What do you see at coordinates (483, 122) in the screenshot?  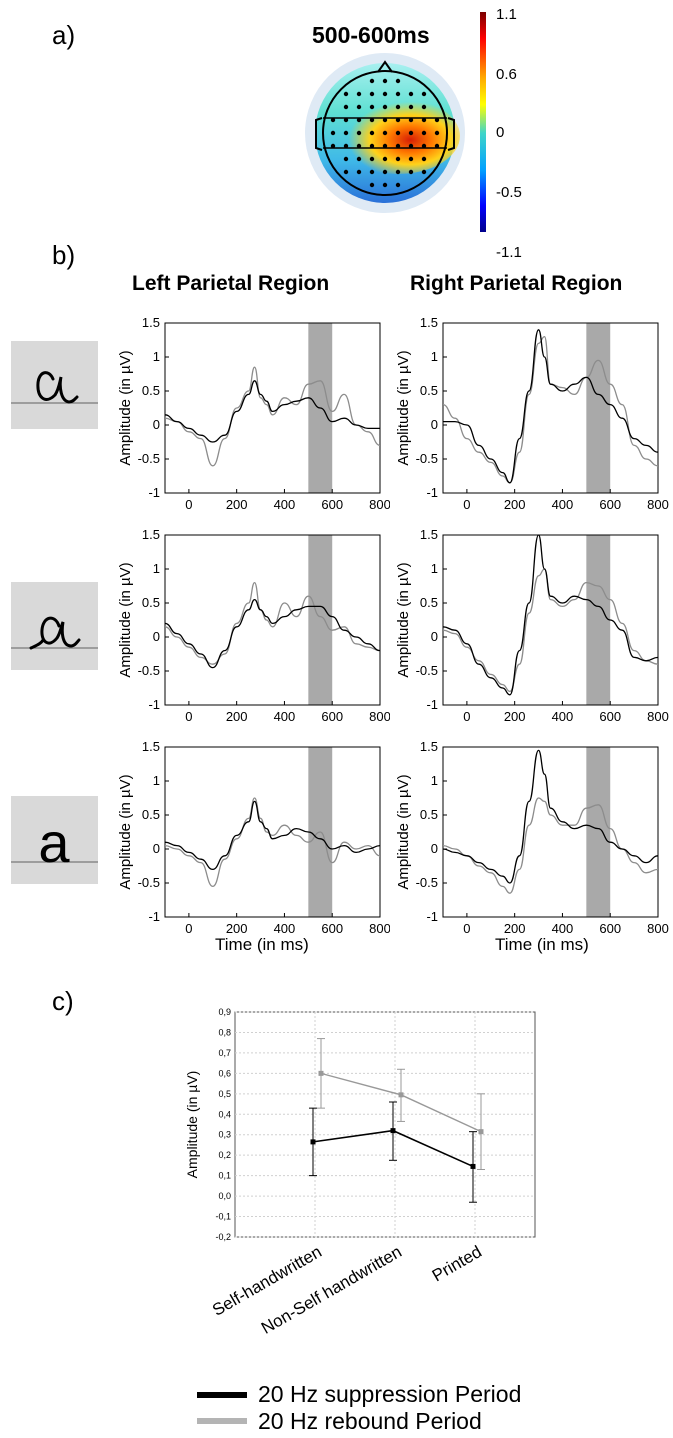 I see `colorbar` at bounding box center [483, 122].